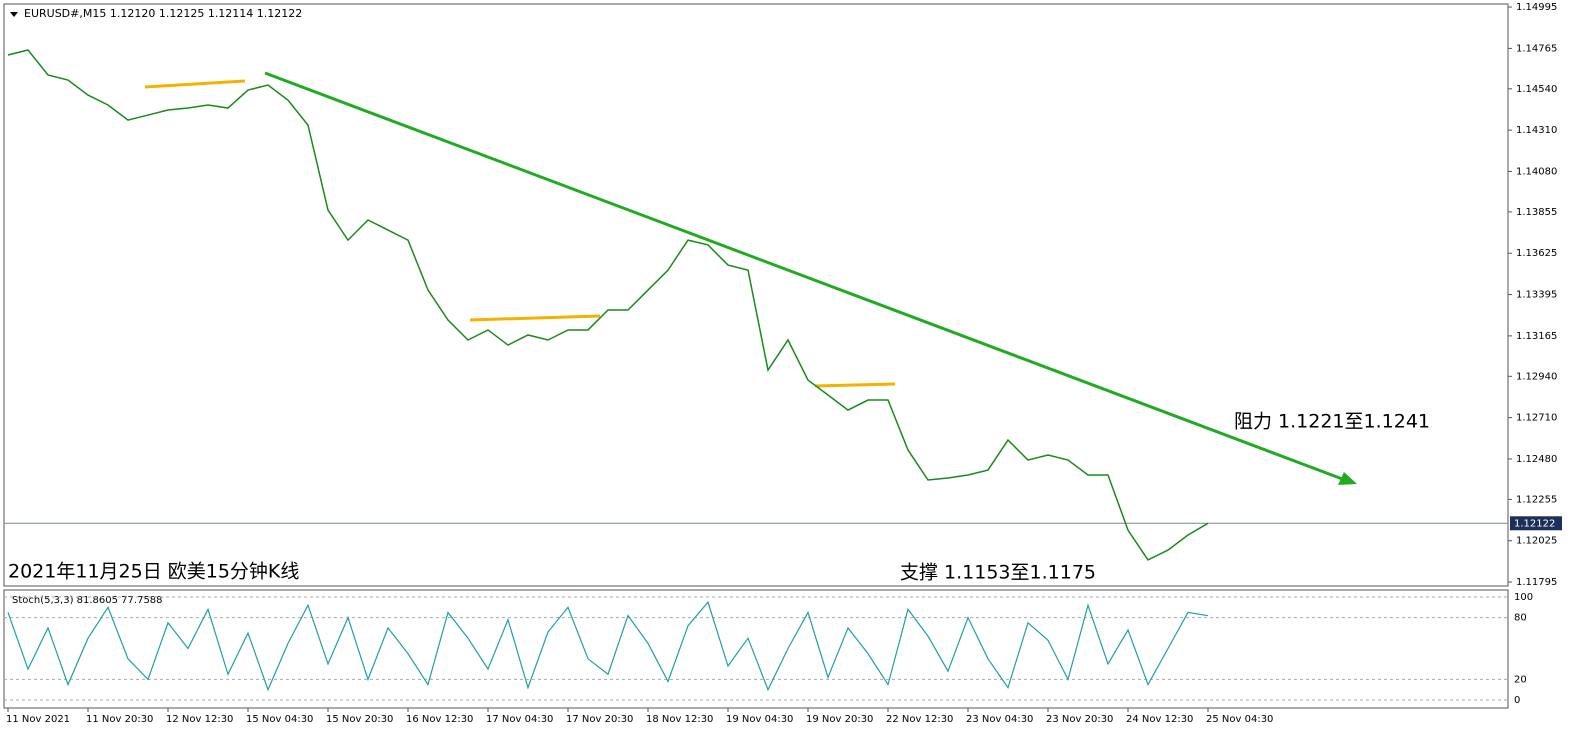  Describe the element at coordinates (1536, 212) in the screenshot. I see `y-tick-label: 1.13855` at that location.